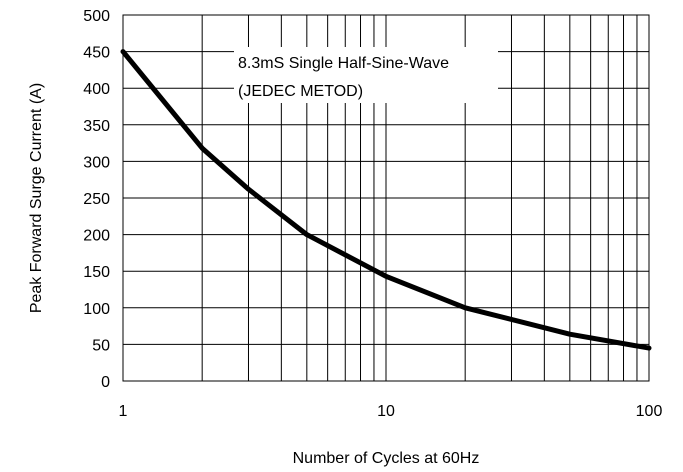 This screenshot has height=472, width=683. Describe the element at coordinates (96, 89) in the screenshot. I see `y-tick-label-400: 400` at that location.